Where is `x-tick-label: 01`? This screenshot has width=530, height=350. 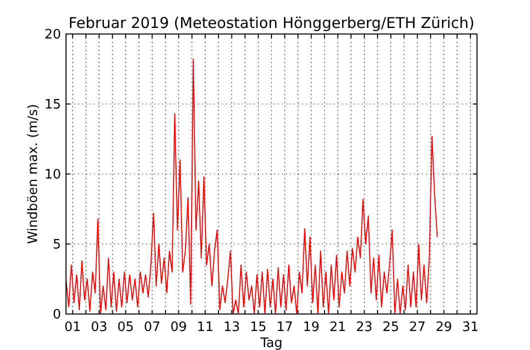
x-tick-label: 01 is located at coordinates (72, 327).